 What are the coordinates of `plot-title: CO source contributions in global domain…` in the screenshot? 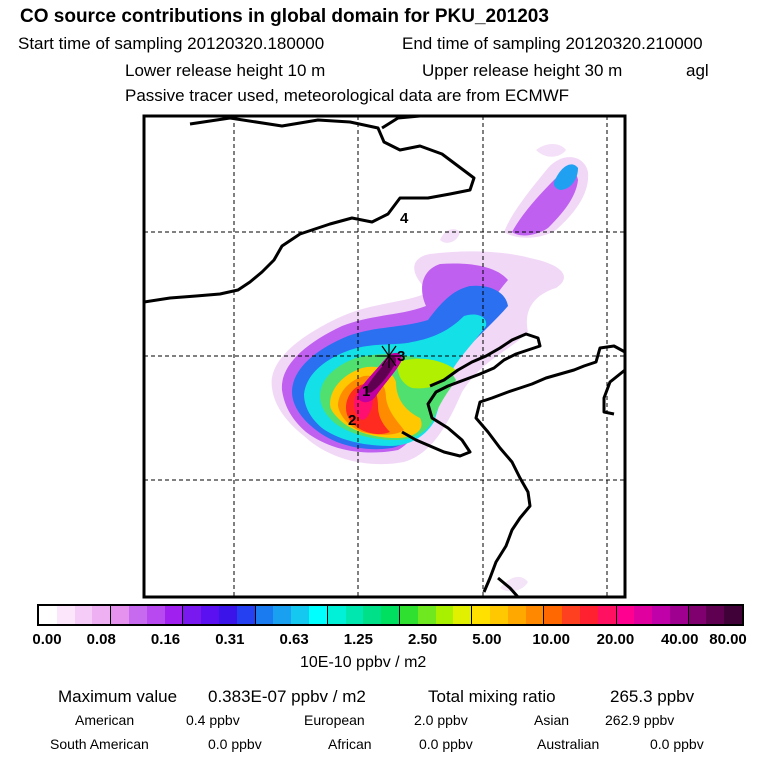 It's located at (284, 16).